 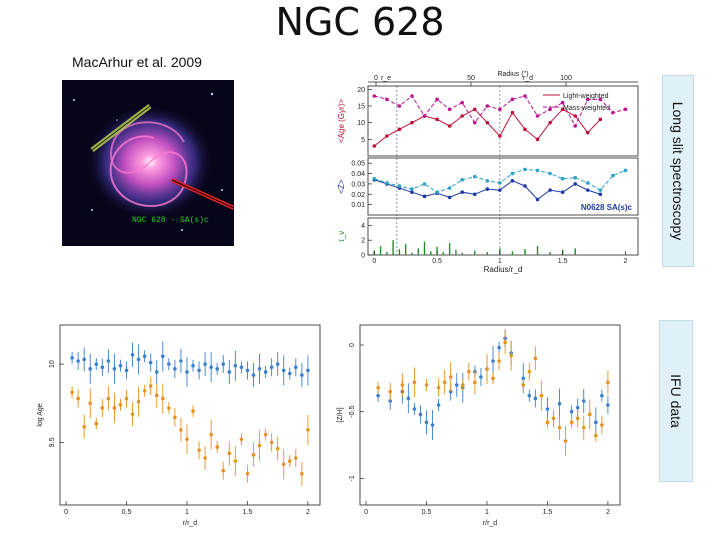 What do you see at coordinates (528, 78) in the screenshot?
I see `marker-rd-label: r_d` at bounding box center [528, 78].